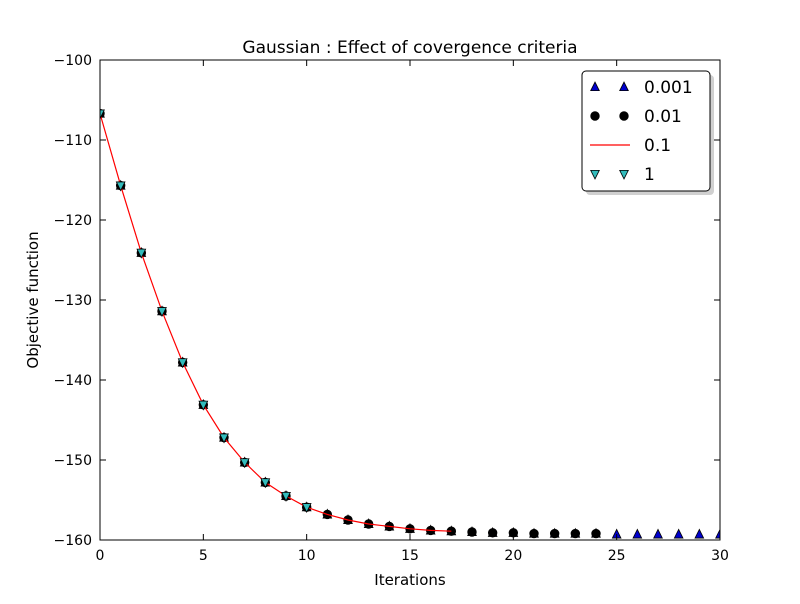 The width and height of the screenshot is (800, 604). What do you see at coordinates (410, 556) in the screenshot?
I see `x-tick-label: 15` at bounding box center [410, 556].